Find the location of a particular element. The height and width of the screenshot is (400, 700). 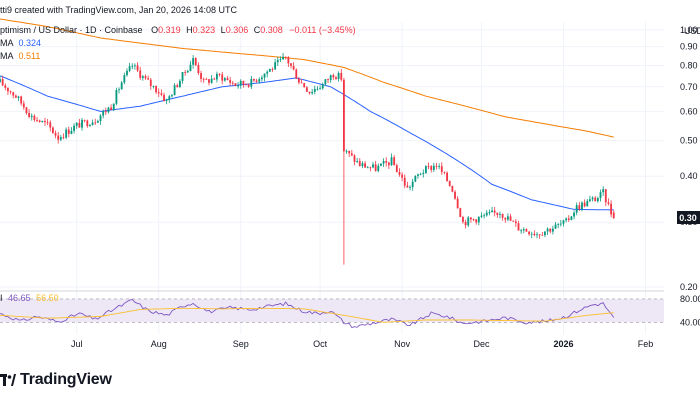

rsi-lines is located at coordinates (307, 313).